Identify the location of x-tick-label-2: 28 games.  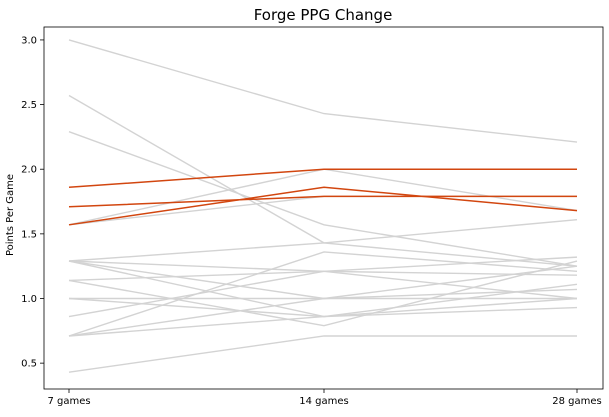
(576, 401).